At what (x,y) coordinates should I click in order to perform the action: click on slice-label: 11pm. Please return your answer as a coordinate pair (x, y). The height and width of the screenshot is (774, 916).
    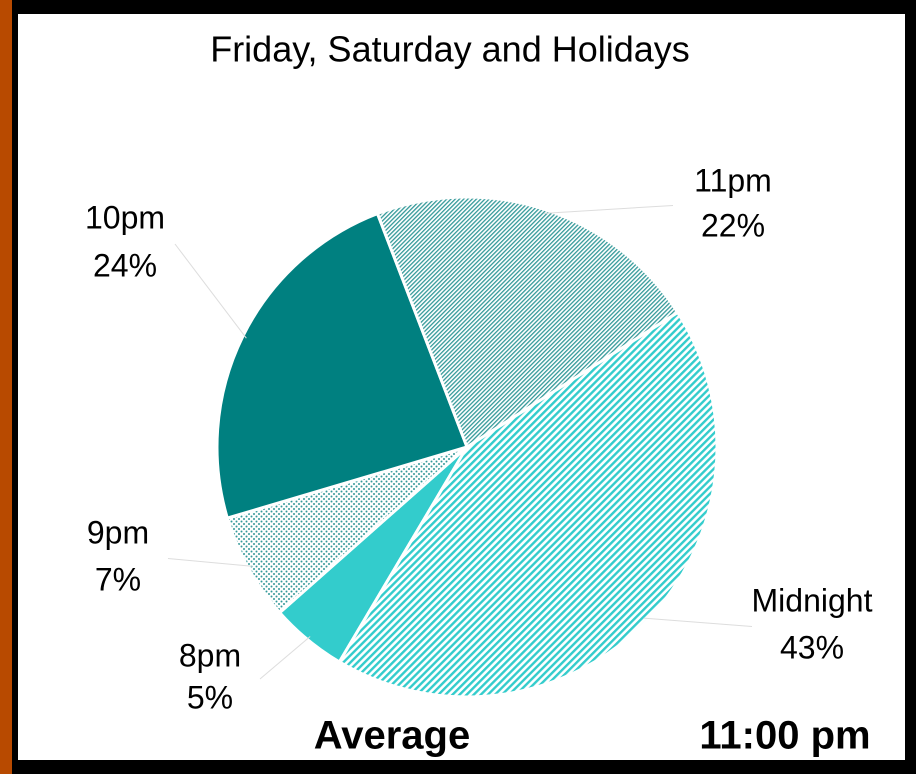
    Looking at the image, I should click on (733, 180).